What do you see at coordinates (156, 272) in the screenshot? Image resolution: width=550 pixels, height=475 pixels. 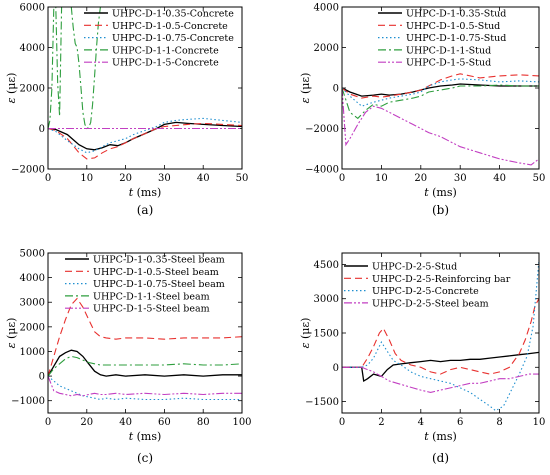 I see `legend-entry: UHPC-D-1-0.5-Steel beam` at bounding box center [156, 272].